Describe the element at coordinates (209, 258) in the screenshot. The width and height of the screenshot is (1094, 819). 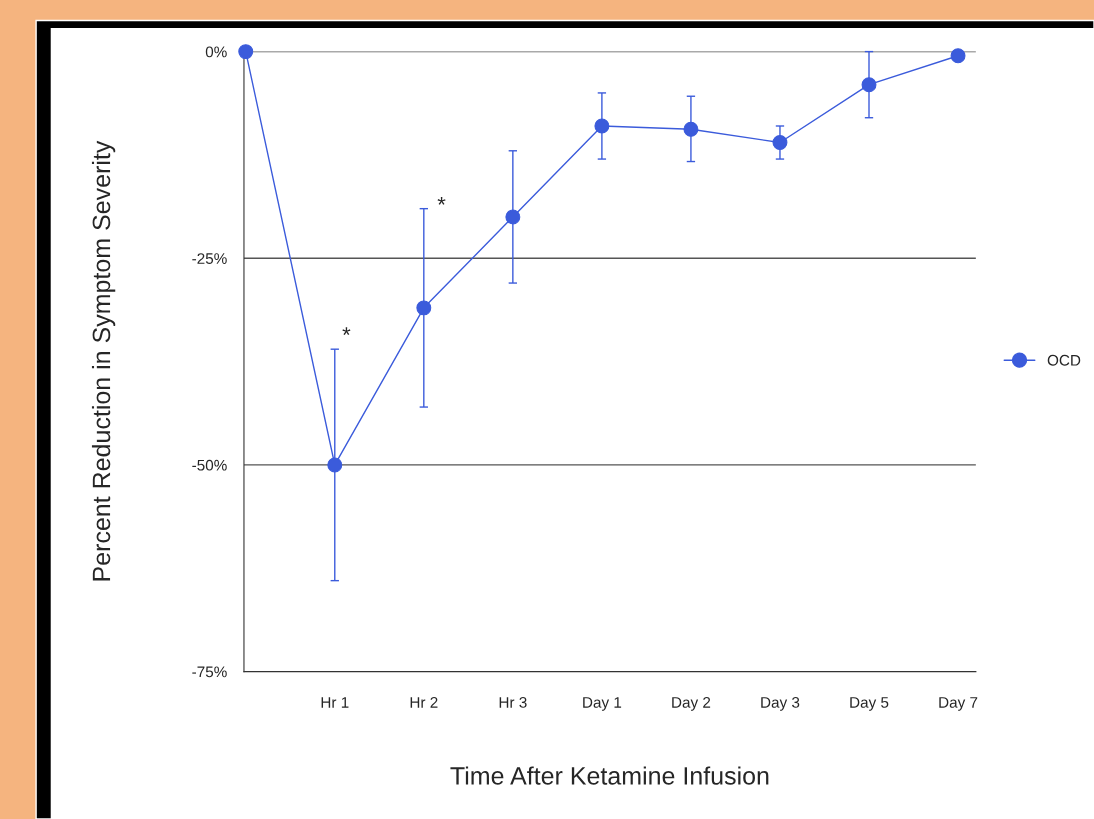
I see `y-tick-label: -25%` at that location.